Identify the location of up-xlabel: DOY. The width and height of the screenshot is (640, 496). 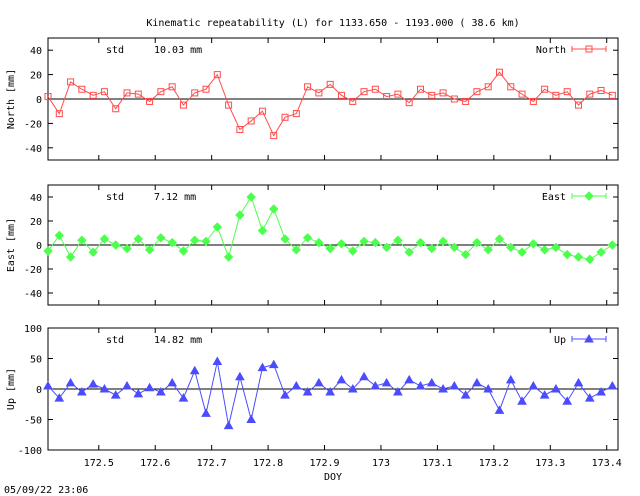
(333, 477).